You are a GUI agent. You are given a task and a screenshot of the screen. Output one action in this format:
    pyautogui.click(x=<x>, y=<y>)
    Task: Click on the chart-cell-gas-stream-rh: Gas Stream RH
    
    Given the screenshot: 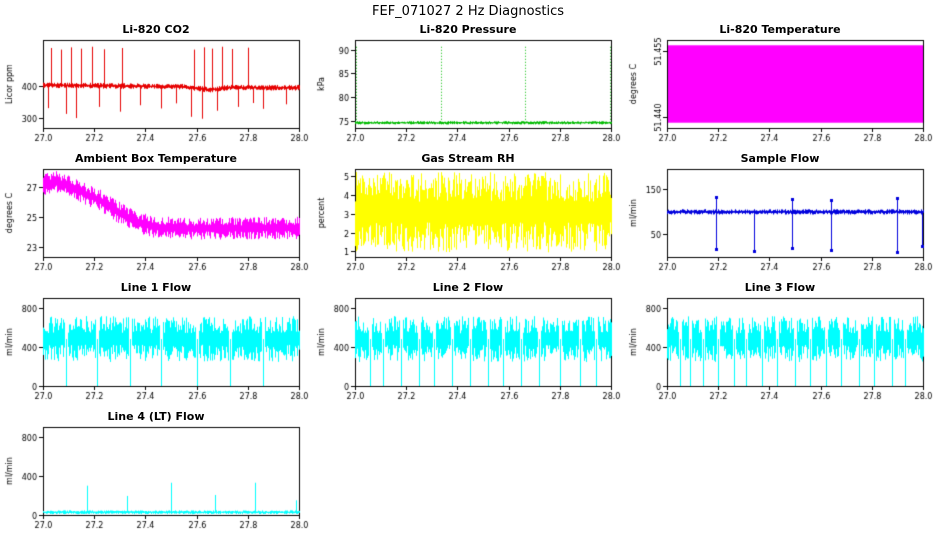 What is the action you would take?
    pyautogui.click(x=468, y=215)
    